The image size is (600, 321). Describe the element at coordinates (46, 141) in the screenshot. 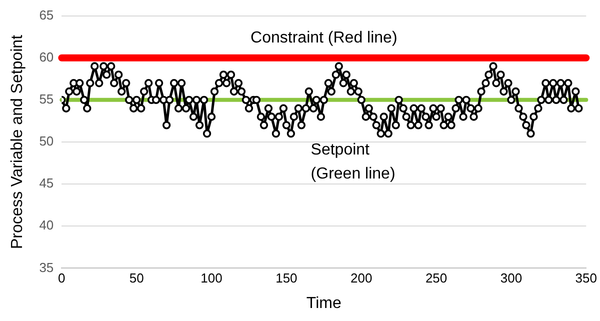

I see `y-tick-label: 50` at that location.